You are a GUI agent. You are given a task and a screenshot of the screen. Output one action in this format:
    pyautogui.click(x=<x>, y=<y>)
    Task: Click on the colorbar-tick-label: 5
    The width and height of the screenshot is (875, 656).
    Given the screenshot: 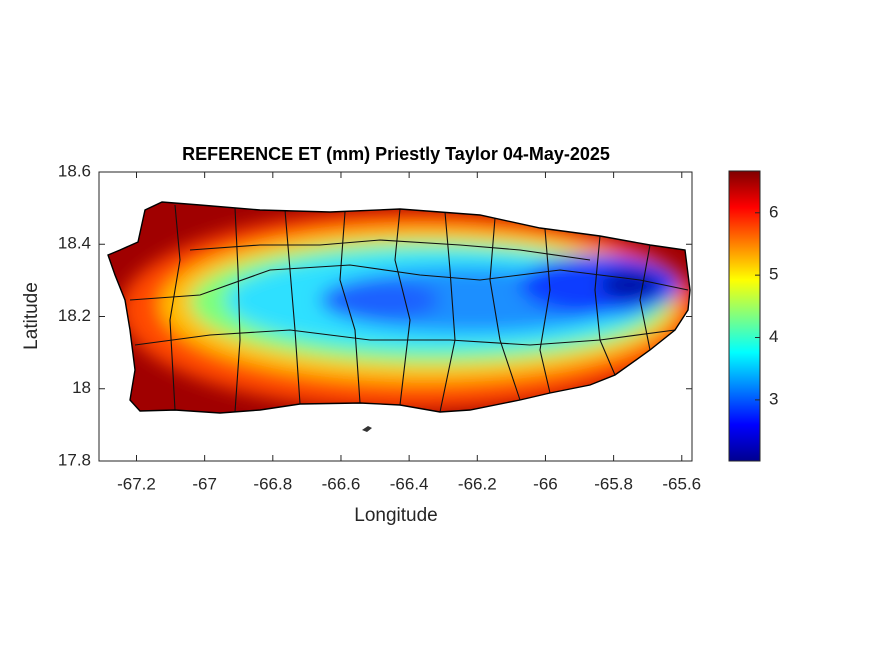 What is the action you would take?
    pyautogui.click(x=773, y=274)
    